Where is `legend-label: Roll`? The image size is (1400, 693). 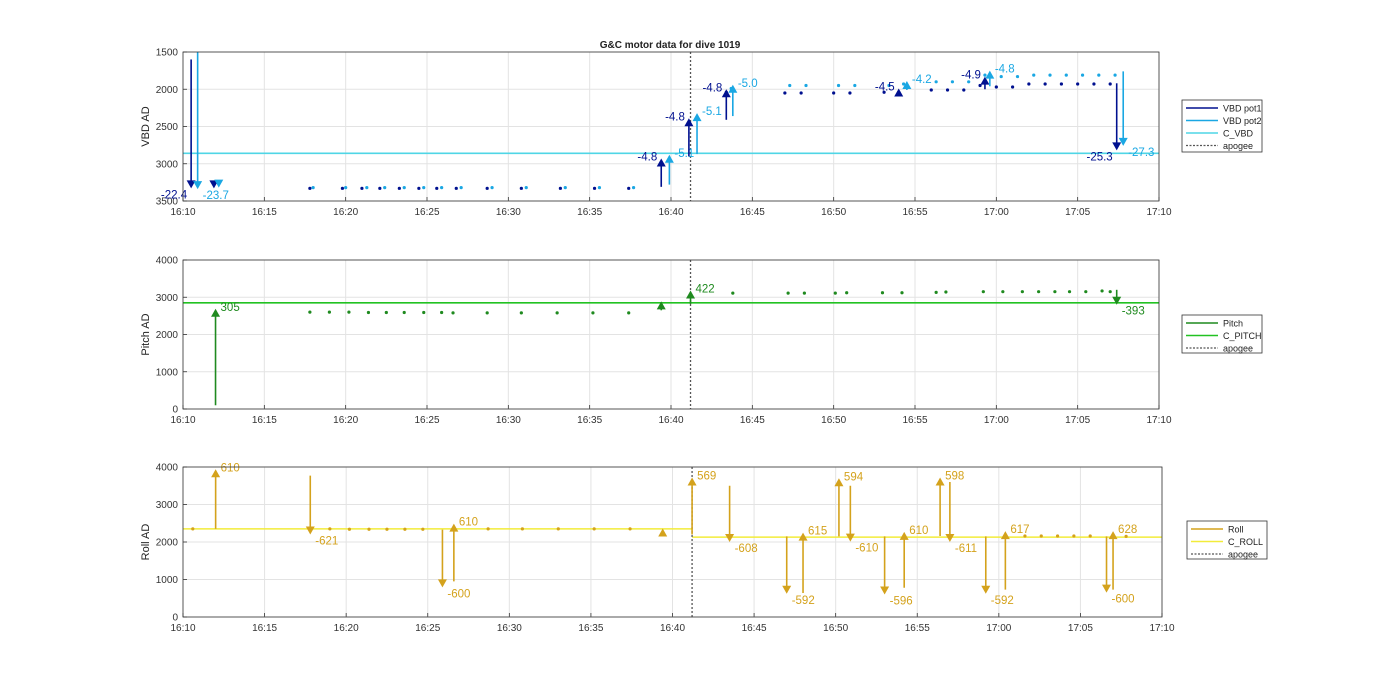 legend-label: Roll is located at coordinates (1236, 530).